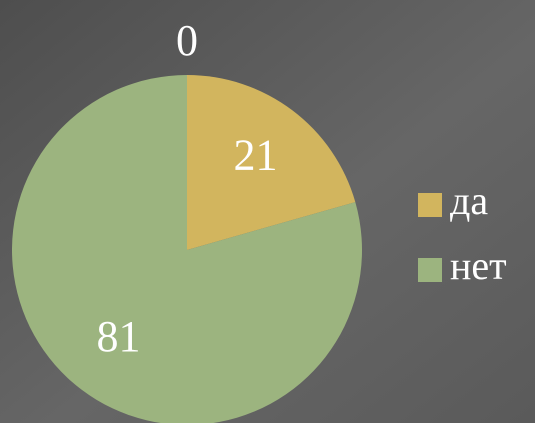  What do you see at coordinates (478, 265) in the screenshot?
I see `legend-label: нет` at bounding box center [478, 265].